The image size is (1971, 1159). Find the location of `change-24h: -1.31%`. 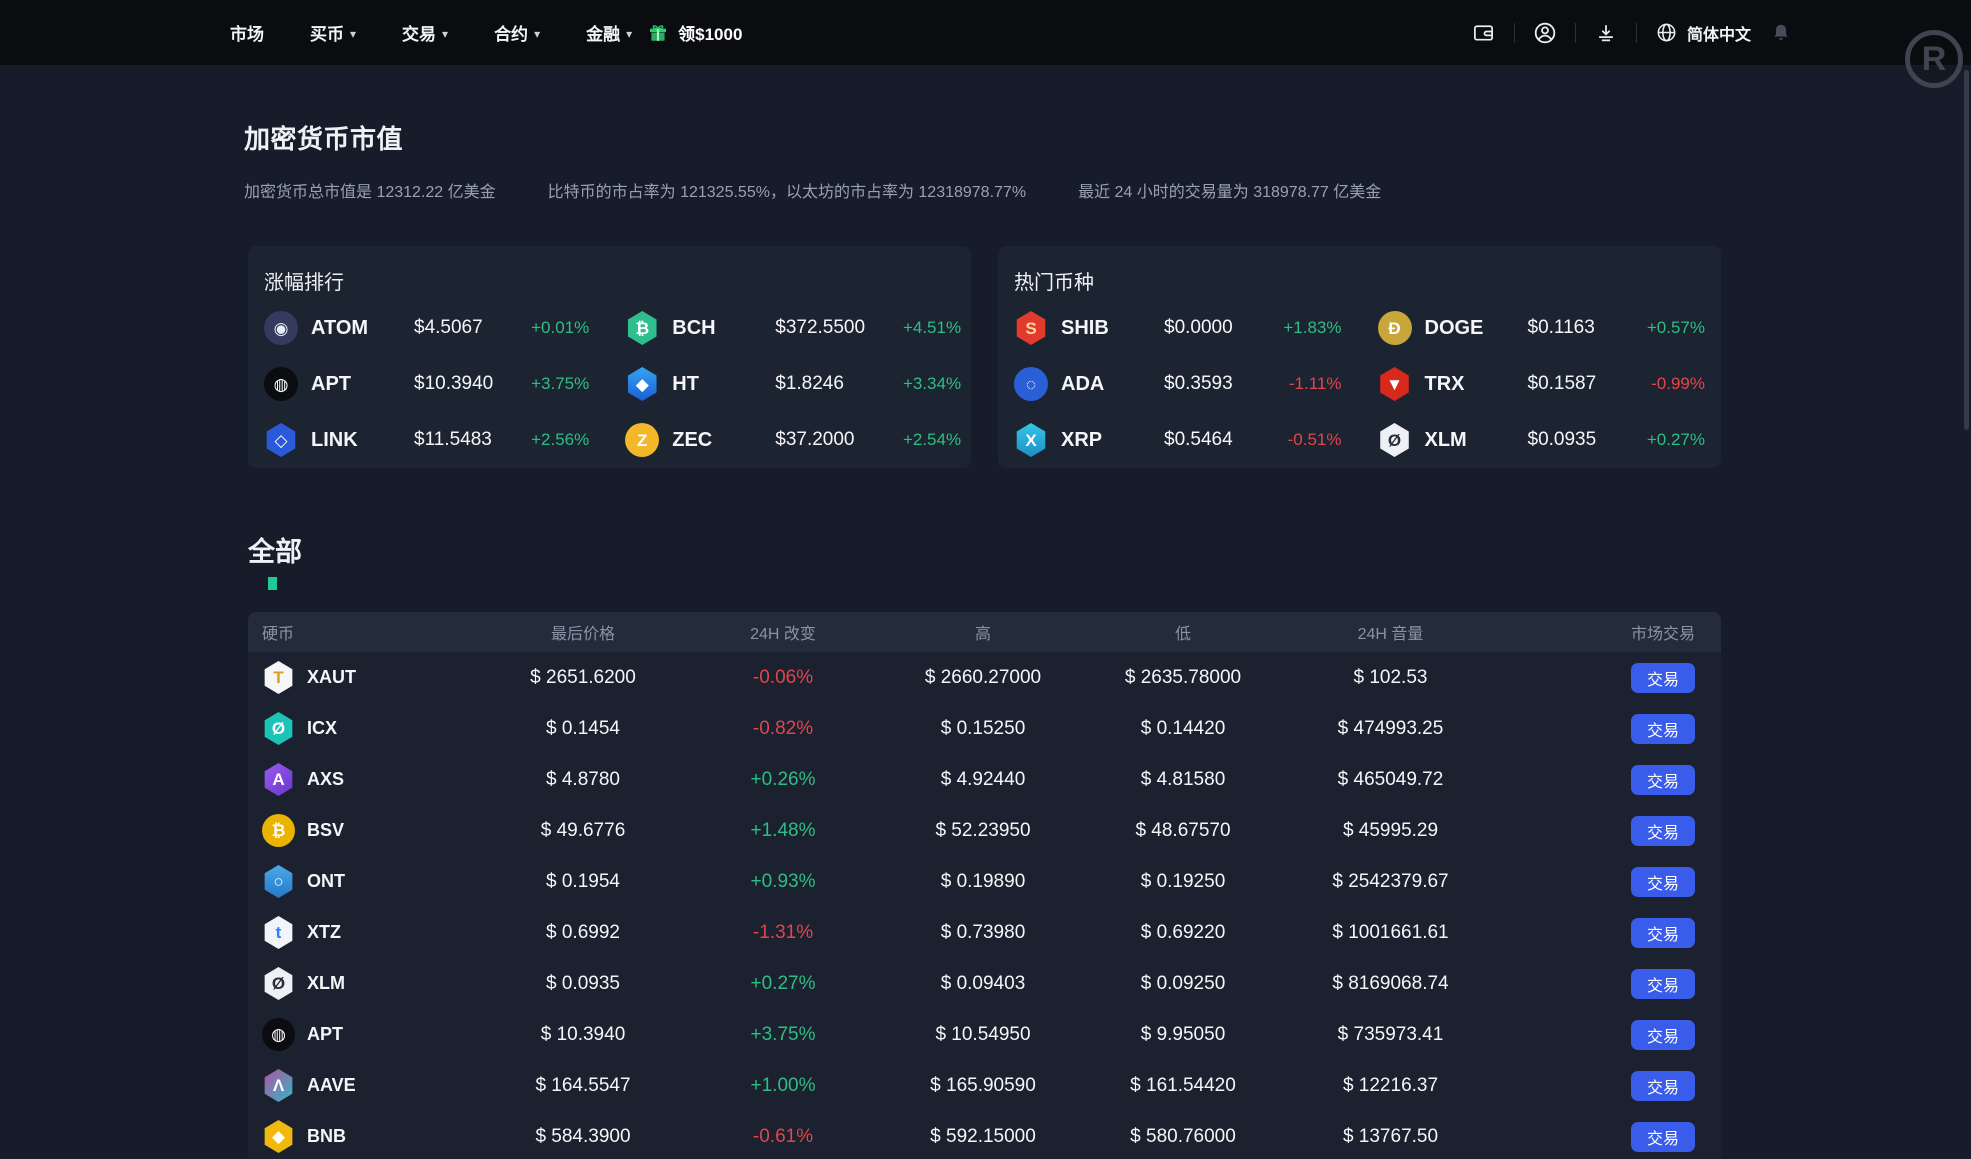

change-24h: -1.31% is located at coordinates (783, 932).